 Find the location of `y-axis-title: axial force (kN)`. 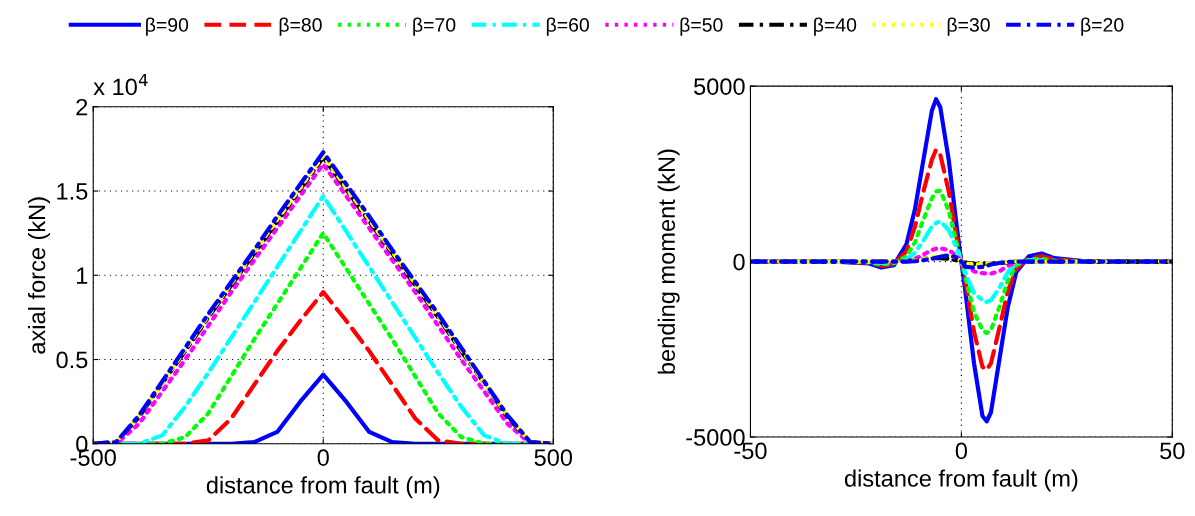

y-axis-title: axial force (kN) is located at coordinates (38, 275).